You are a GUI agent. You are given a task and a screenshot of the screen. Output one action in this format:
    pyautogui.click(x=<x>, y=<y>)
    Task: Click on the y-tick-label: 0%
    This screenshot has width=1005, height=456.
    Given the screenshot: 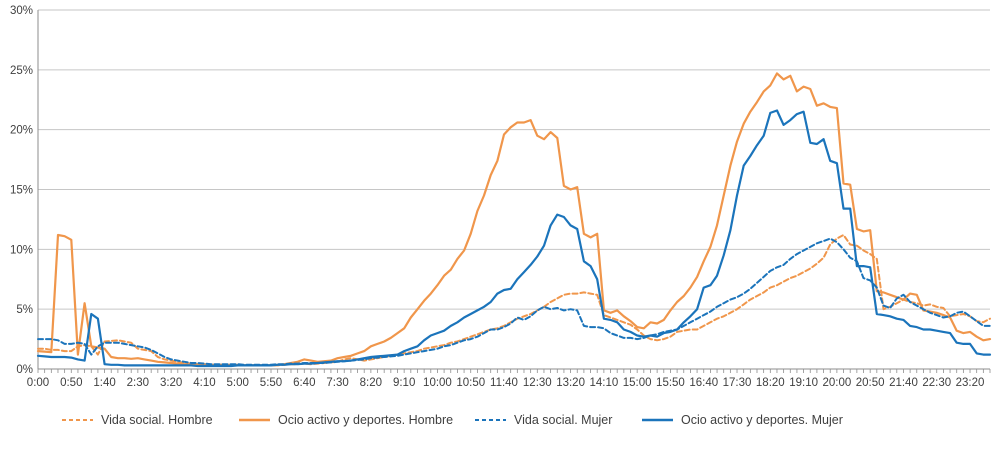 What is the action you would take?
    pyautogui.click(x=24, y=370)
    